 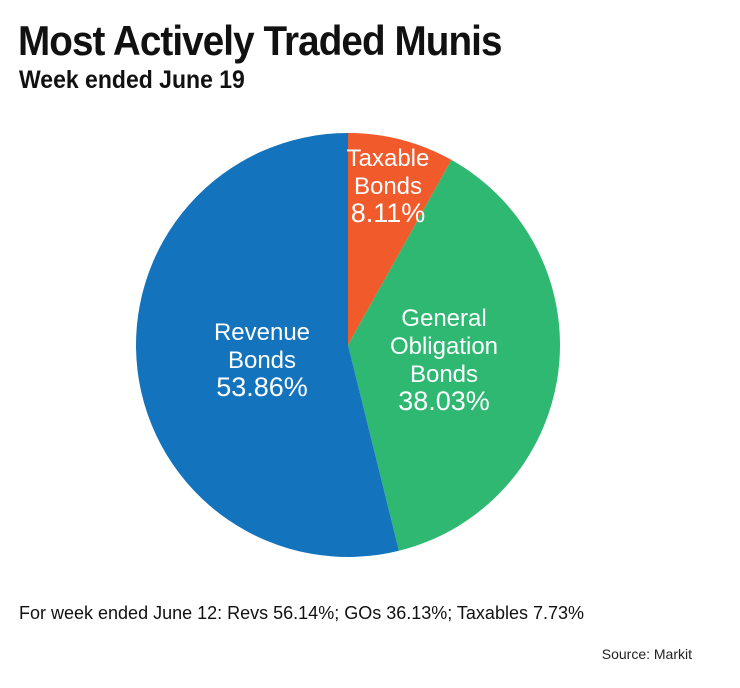 What do you see at coordinates (132, 80) in the screenshot?
I see `chart-subtitle: Week ended June 19` at bounding box center [132, 80].